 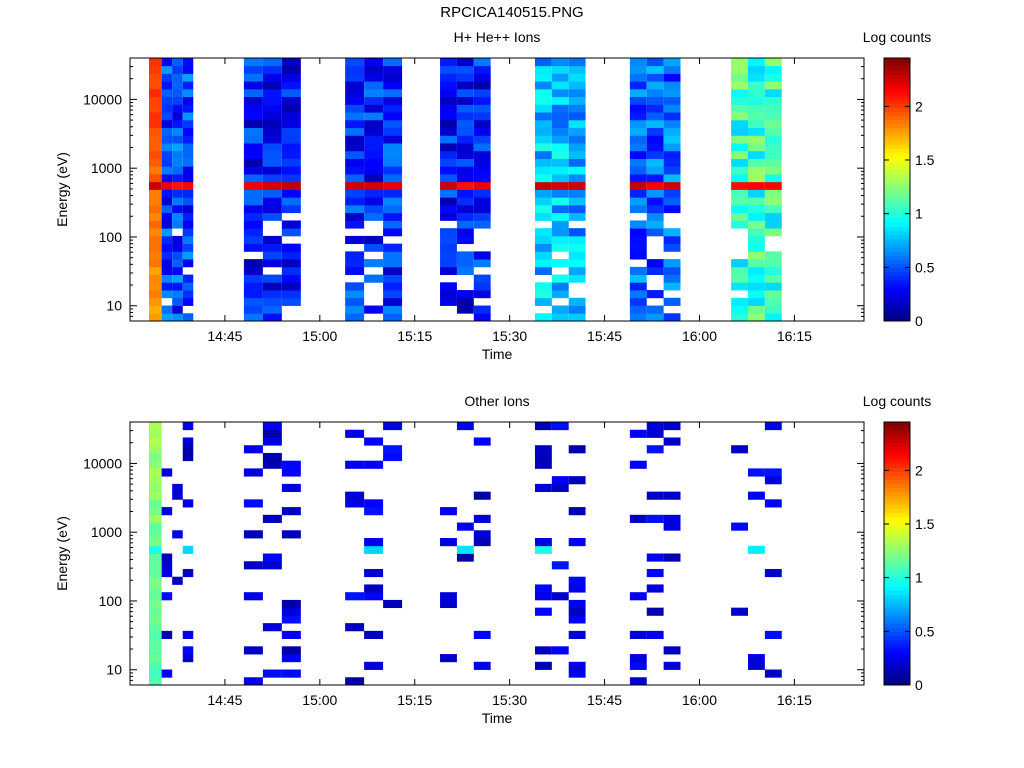 What do you see at coordinates (794, 700) in the screenshot?
I see `x-tick-label: 16:15` at bounding box center [794, 700].